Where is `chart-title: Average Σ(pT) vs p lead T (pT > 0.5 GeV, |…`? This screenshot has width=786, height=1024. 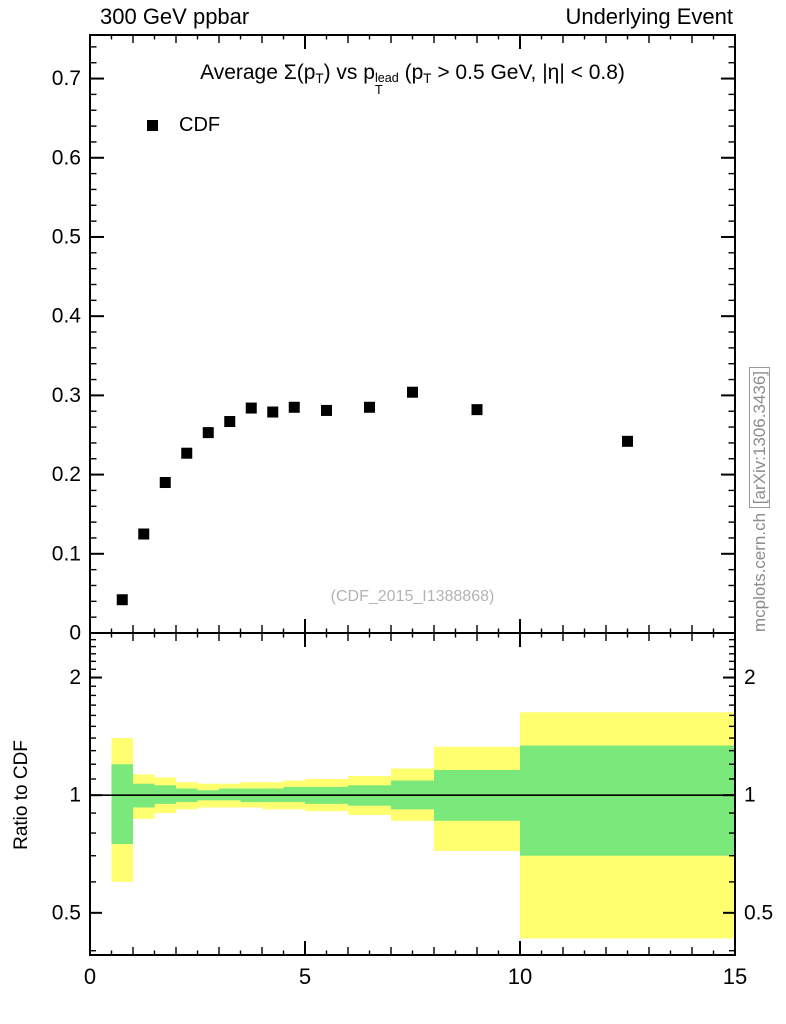 chart-title: Average Σ(pT) vs p lead T (pT > 0.5 GeV, |… is located at coordinates (412, 79).